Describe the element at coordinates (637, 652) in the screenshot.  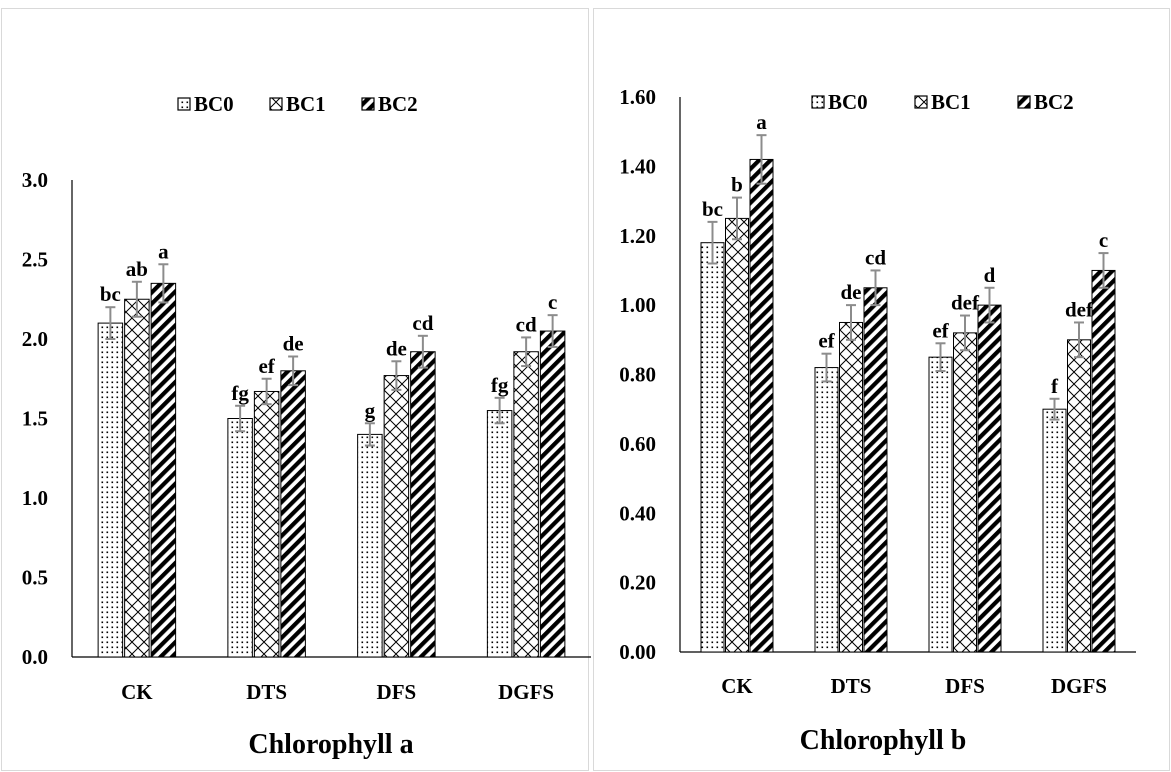
I see `y-tick-label: 0.00` at that location.